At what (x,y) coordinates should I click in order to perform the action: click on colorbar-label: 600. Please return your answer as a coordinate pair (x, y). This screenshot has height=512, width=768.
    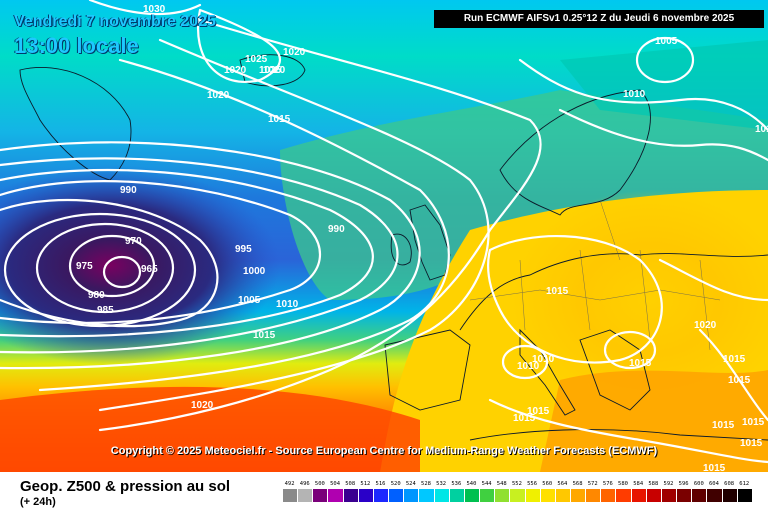
    Looking at the image, I should click on (698, 484).